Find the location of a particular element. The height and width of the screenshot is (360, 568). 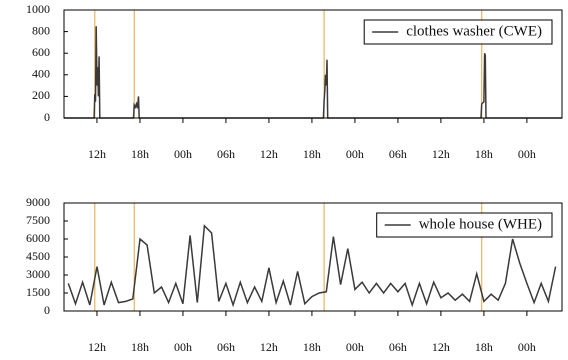

y-tick-label: 1000 is located at coordinates (38, 9).